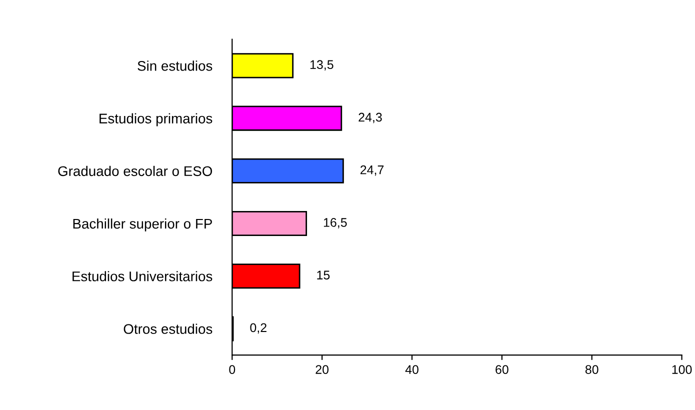 This screenshot has height=410, width=695. What do you see at coordinates (156, 119) in the screenshot?
I see `y-tick-label: Estudios primarios` at bounding box center [156, 119].